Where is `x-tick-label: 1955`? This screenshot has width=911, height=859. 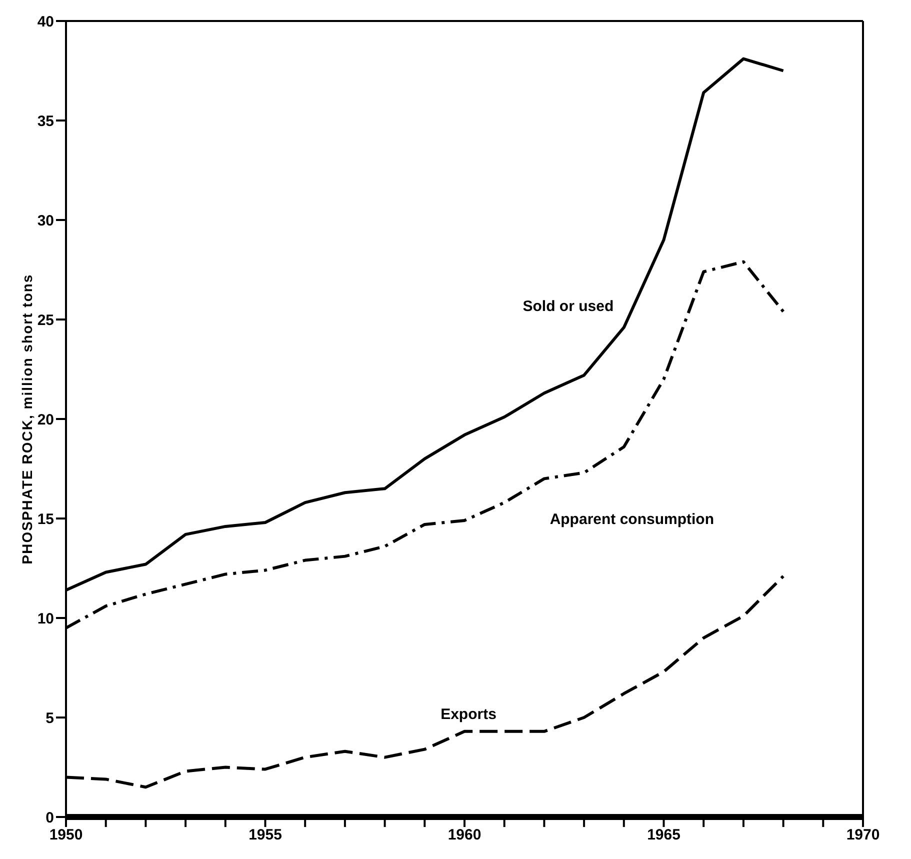 x-tick-label: 1955 is located at coordinates (265, 835).